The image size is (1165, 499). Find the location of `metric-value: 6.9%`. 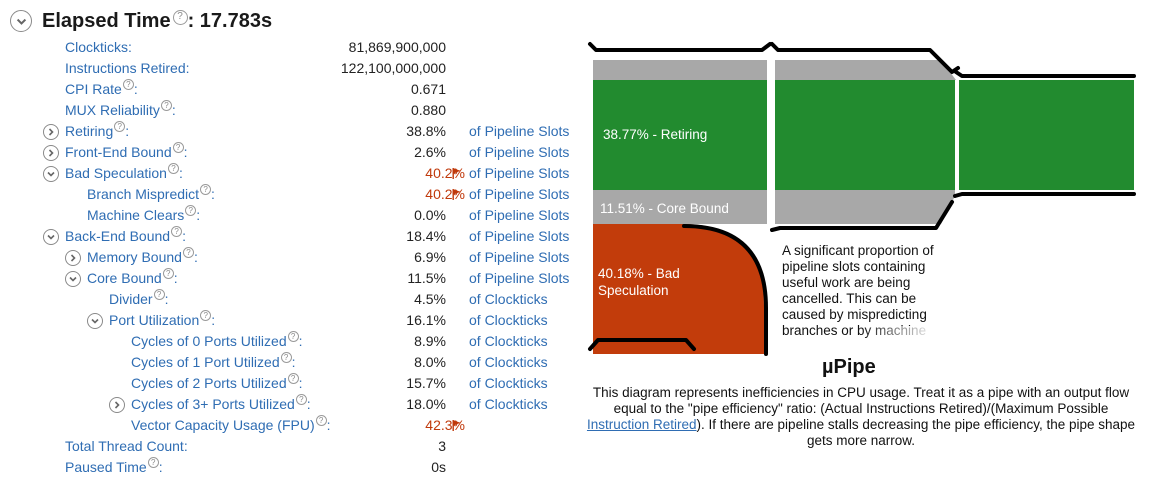

metric-value: 6.9% is located at coordinates (430, 257).